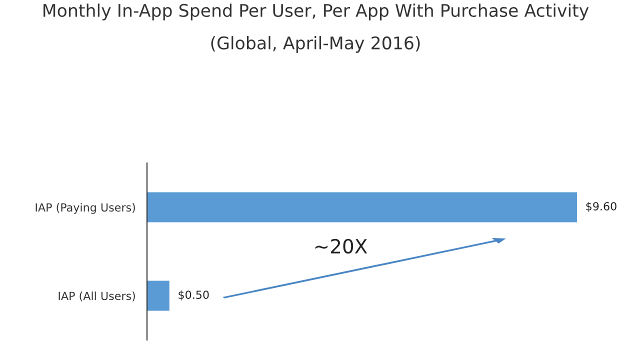  What do you see at coordinates (601, 207) in the screenshot?
I see `data-label: $9.60` at bounding box center [601, 207].